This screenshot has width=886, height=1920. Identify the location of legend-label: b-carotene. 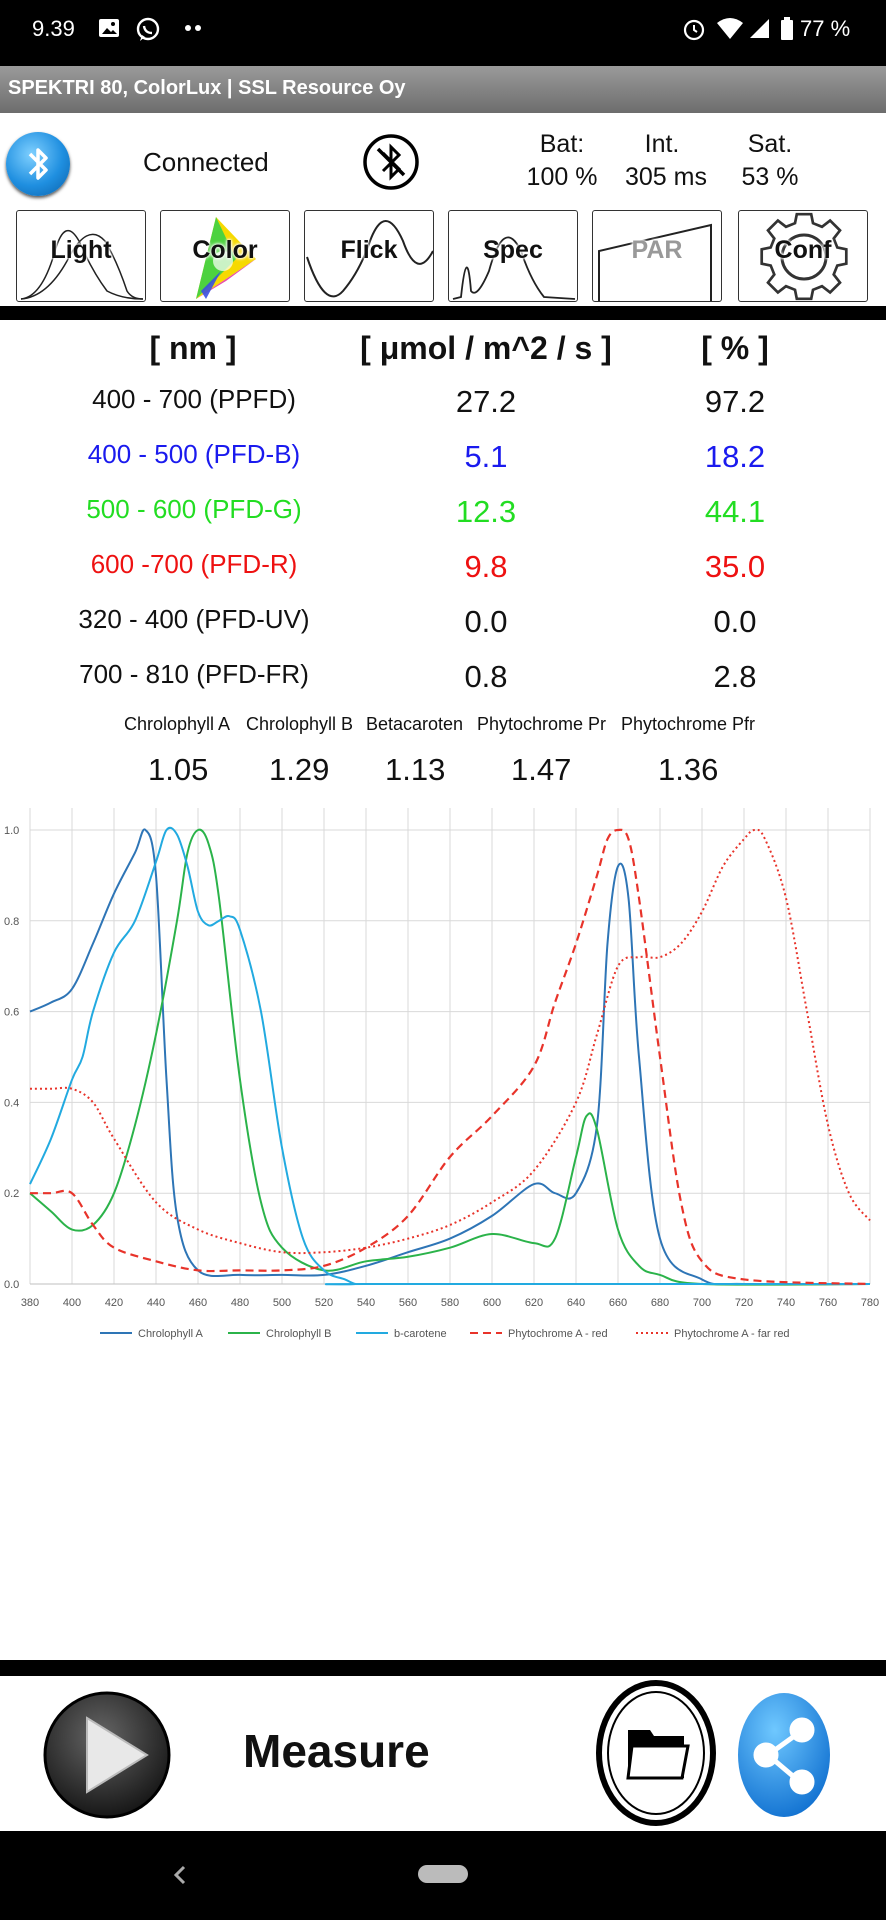
(420, 1334).